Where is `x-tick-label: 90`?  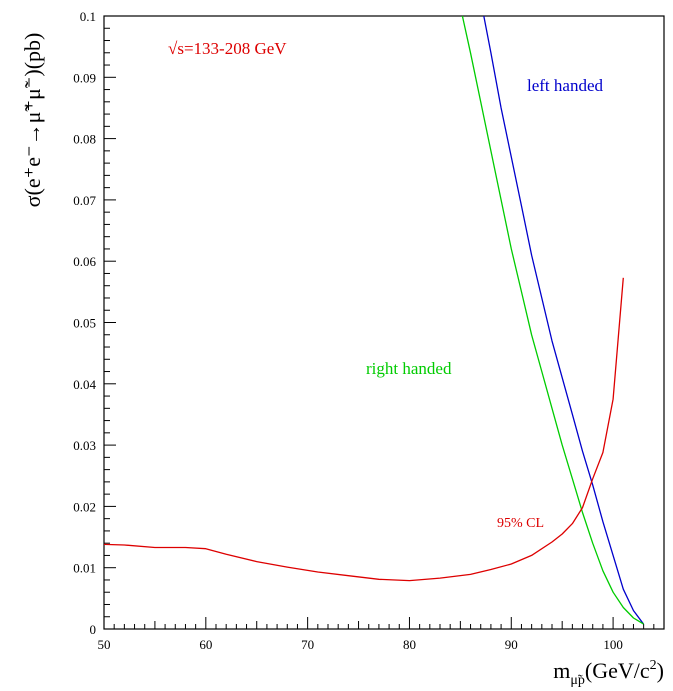
x-tick-label: 90 is located at coordinates (511, 644).